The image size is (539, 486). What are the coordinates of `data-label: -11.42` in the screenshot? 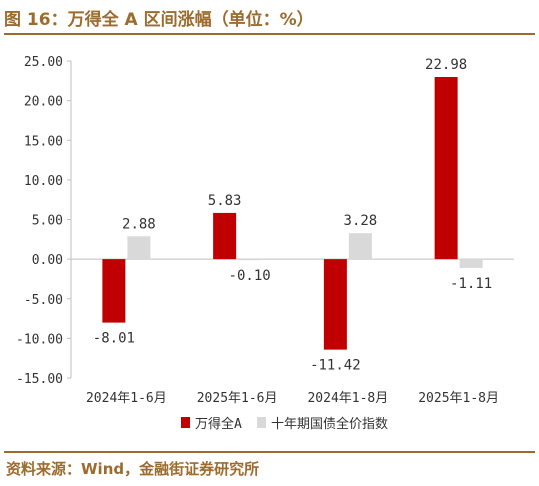 It's located at (335, 366).